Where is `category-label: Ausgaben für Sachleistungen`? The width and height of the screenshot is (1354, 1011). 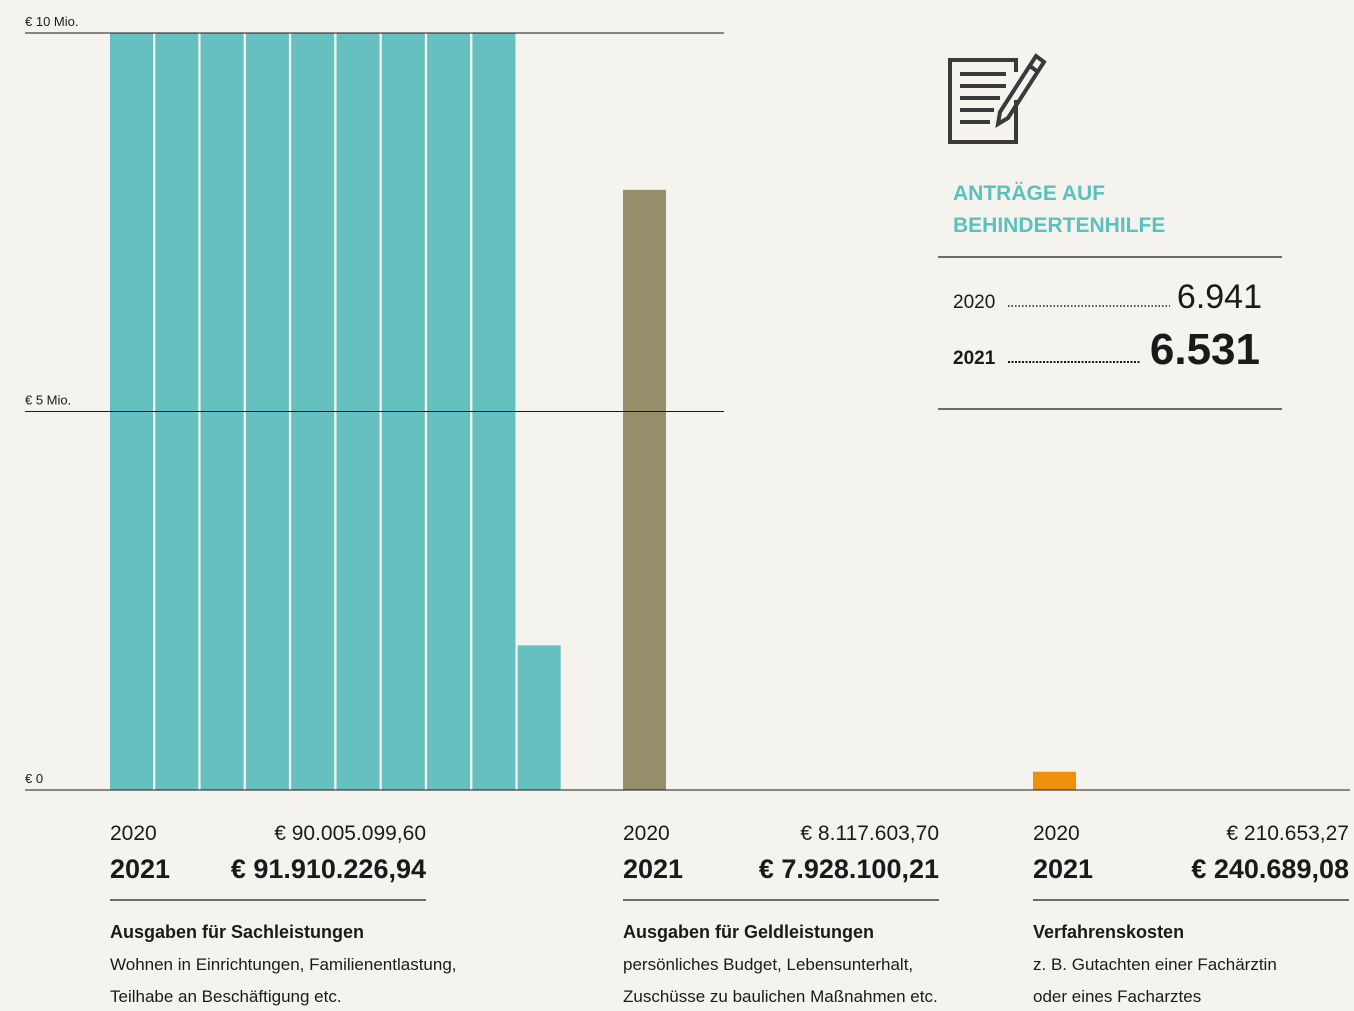 category-label: Ausgaben für Sachleistungen is located at coordinates (237, 932).